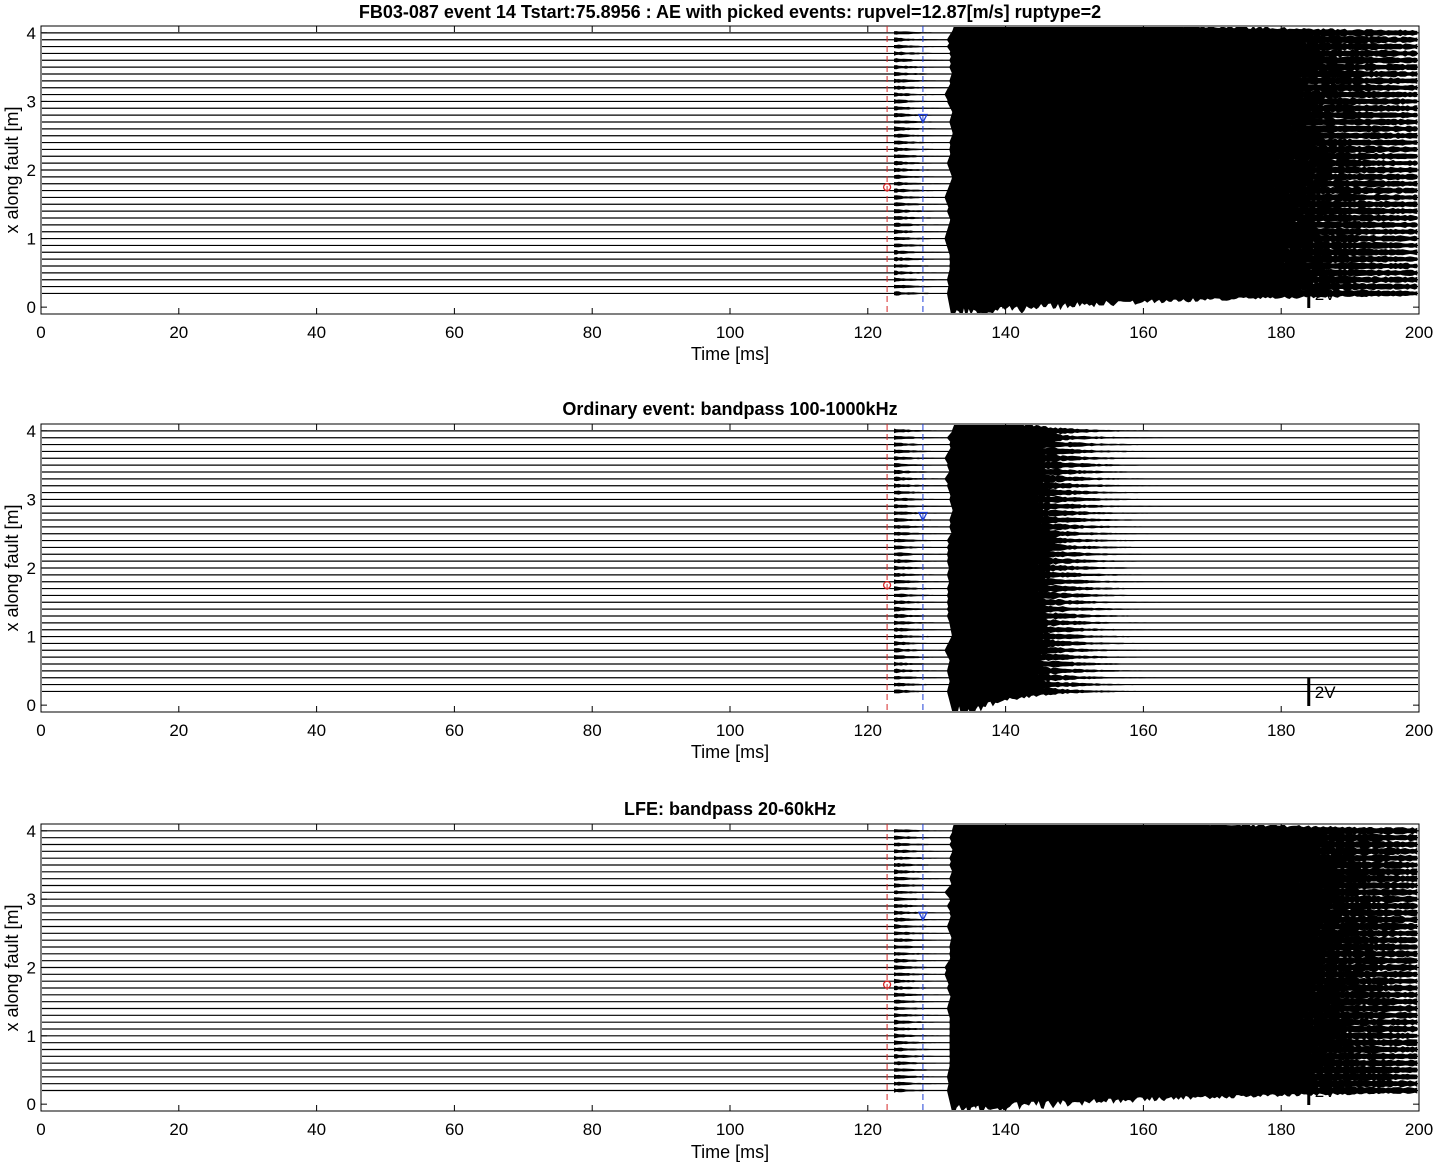 Image resolution: width=1436 pixels, height=1164 pixels. Describe the element at coordinates (730, 809) in the screenshot. I see `chart-title: LFE: bandpass 20-60kHz` at that location.